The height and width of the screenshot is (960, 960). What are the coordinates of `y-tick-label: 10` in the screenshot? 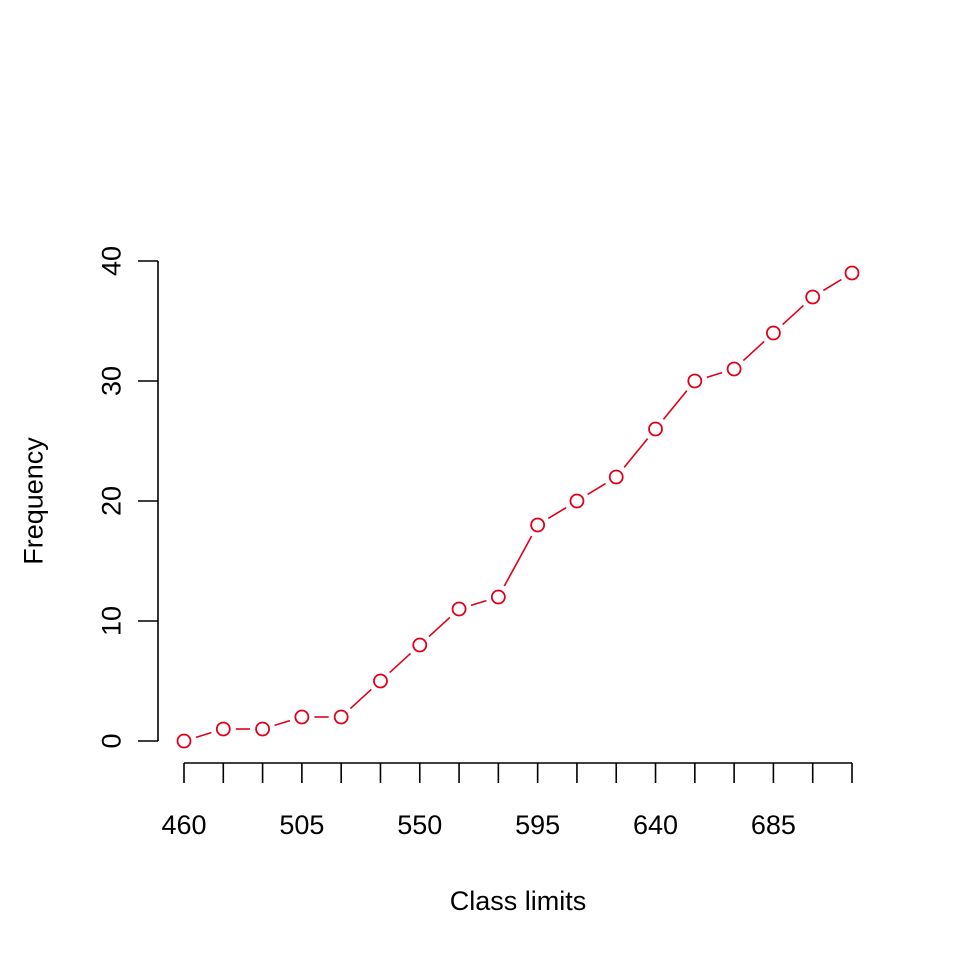 It's located at (111, 621).